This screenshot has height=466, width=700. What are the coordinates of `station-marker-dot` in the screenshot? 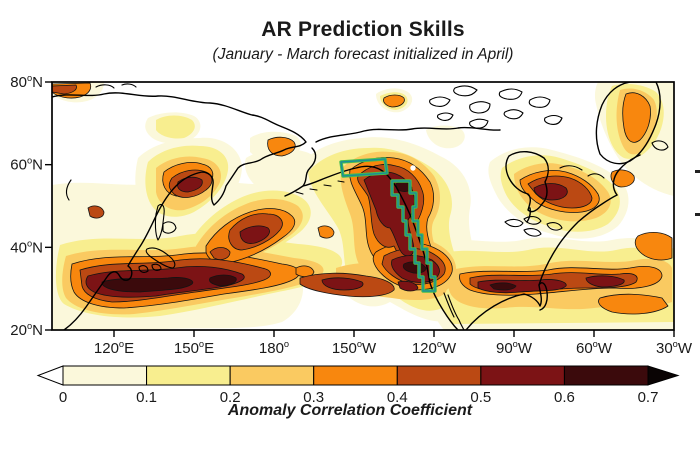 It's located at (413, 168).